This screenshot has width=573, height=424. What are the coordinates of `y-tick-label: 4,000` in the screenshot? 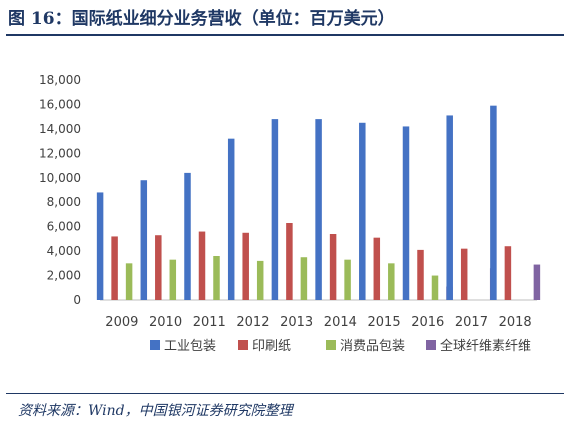 It's located at (64, 251).